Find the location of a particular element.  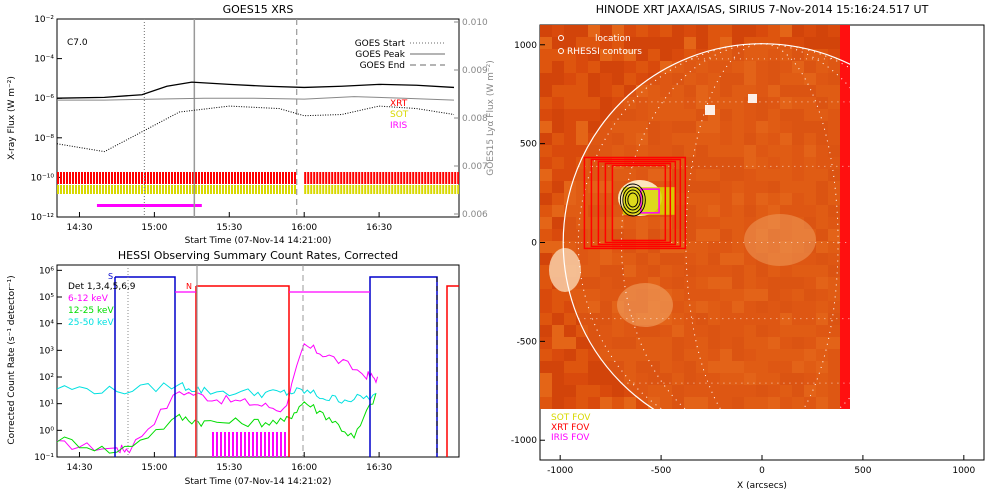

xrt-x-tick-label: 500 is located at coordinates (862, 471).